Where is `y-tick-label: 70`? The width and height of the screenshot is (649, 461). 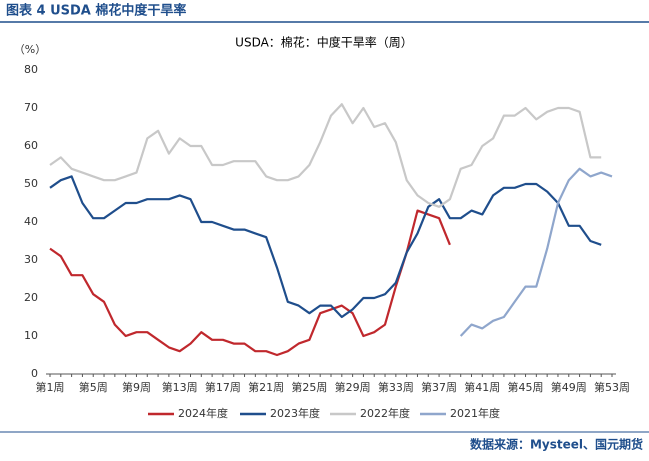 y-tick-label: 70 is located at coordinates (31, 107).